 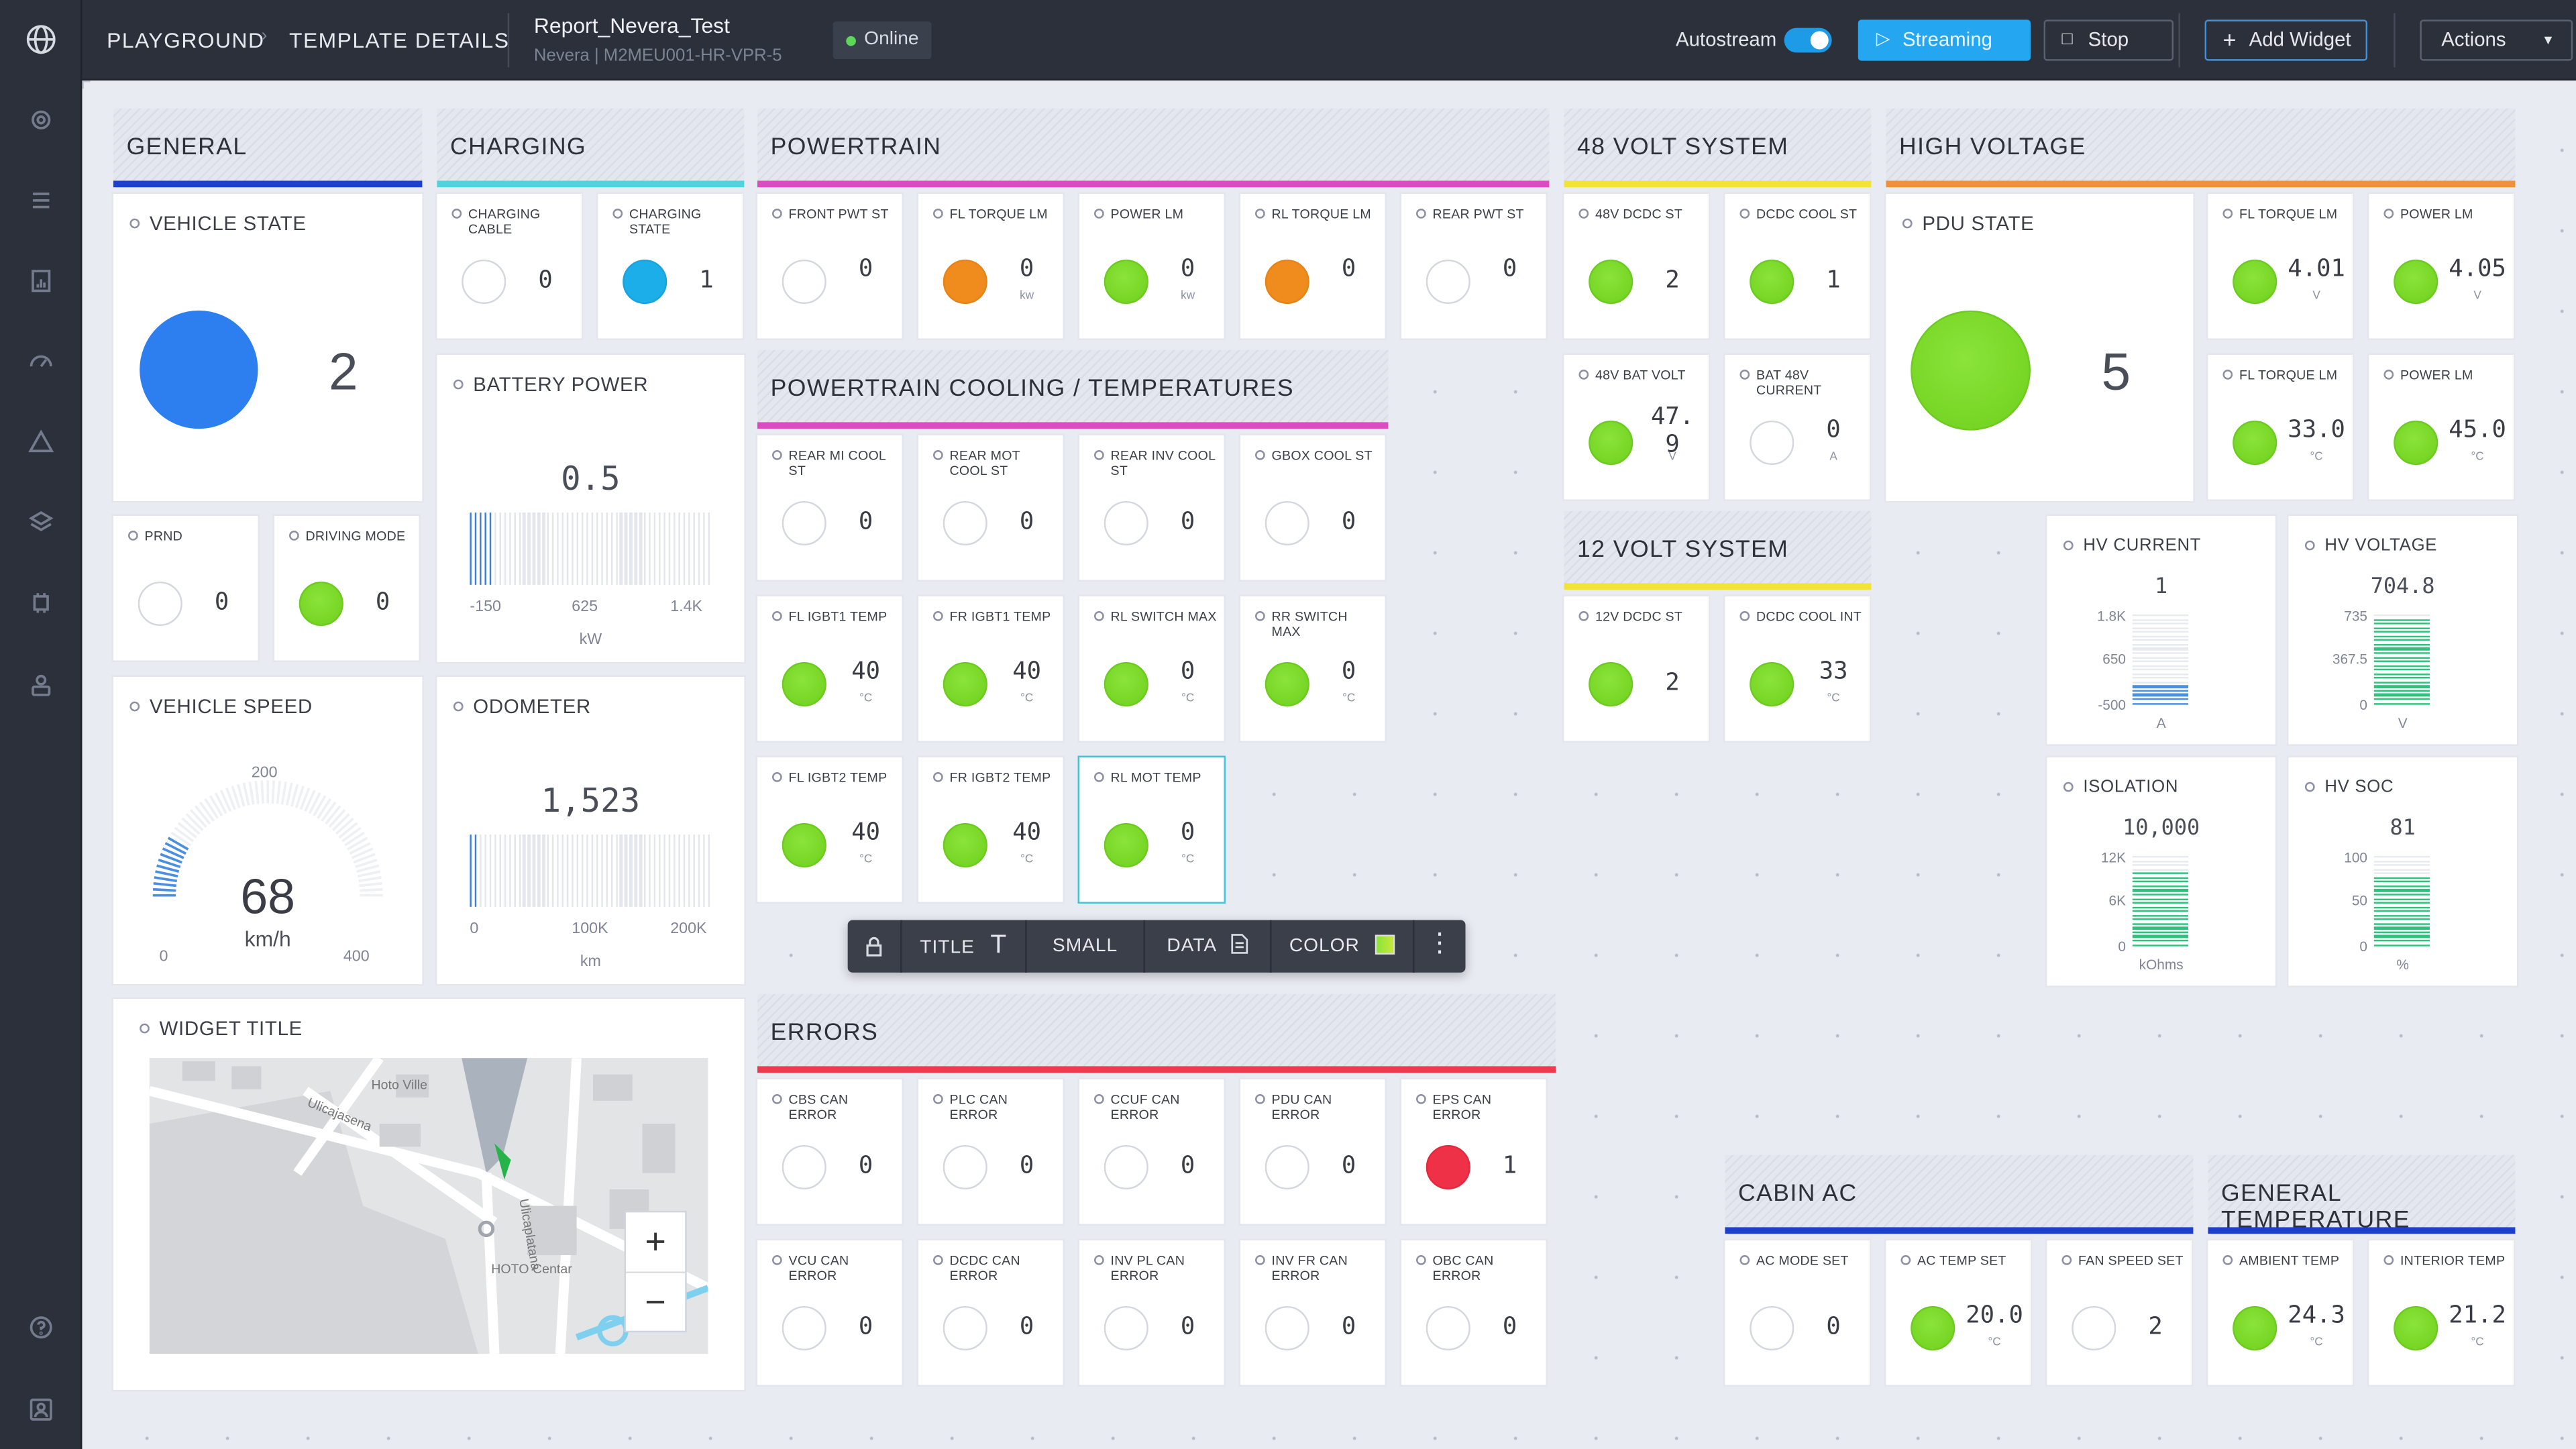 What do you see at coordinates (1636, 266) in the screenshot?
I see `indicator-widget: 48V DCDC ST 2` at bounding box center [1636, 266].